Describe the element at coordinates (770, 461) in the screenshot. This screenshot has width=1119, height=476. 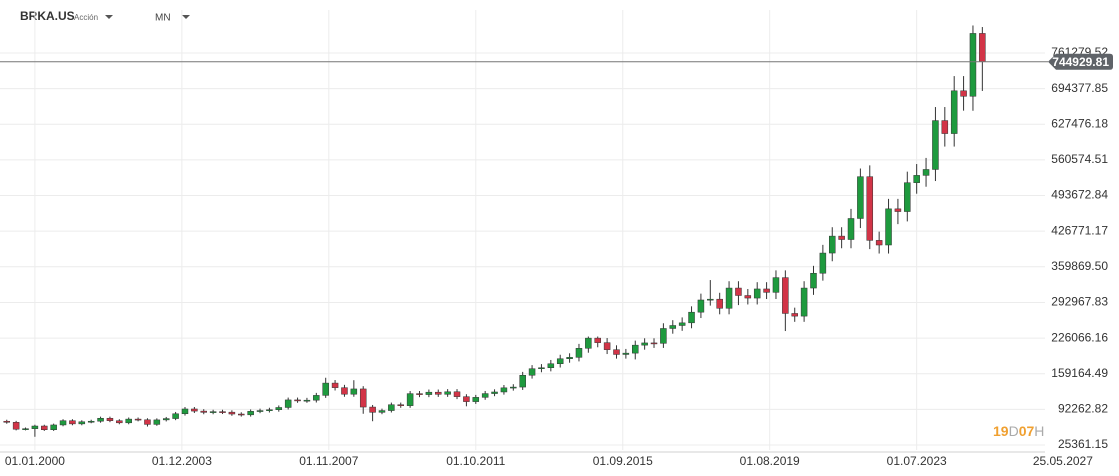
I see `x-tick-label: 01.08.2019` at that location.